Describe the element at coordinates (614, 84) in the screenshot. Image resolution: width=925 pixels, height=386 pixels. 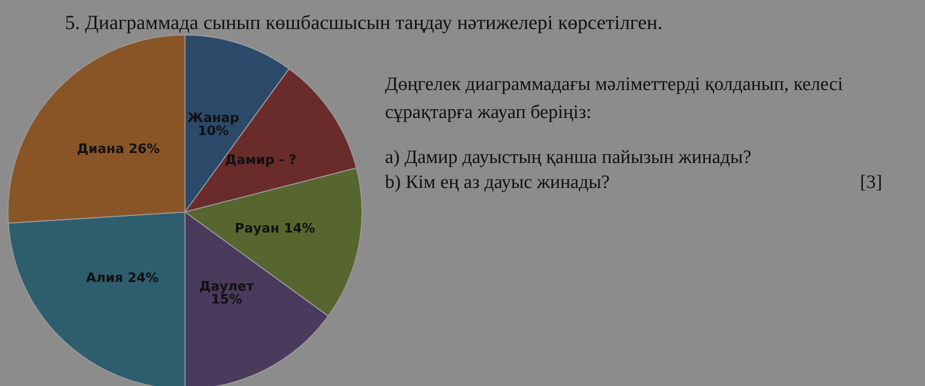
I see `text: Дөңгелек диаграммадағы мәліметтерді қолданып, келесі` at that location.